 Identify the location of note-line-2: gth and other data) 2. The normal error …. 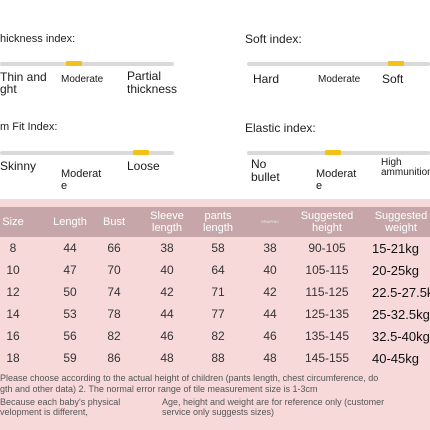
(159, 389).